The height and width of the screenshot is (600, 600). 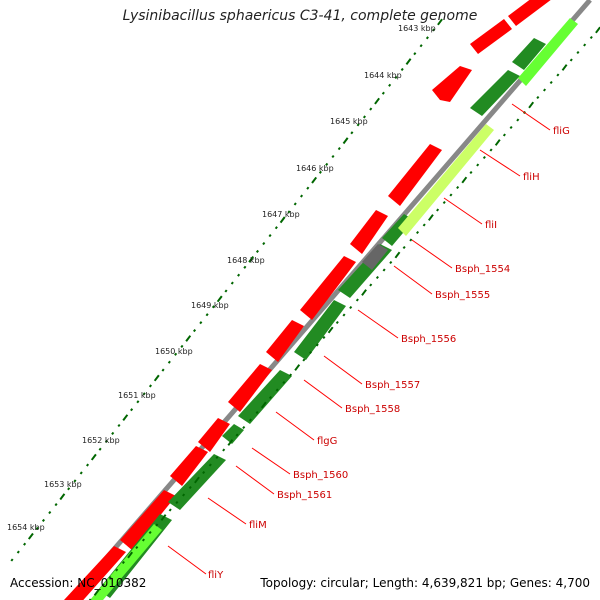 What do you see at coordinates (26, 527) in the screenshot?
I see `kbp-label: 1654 kbp` at bounding box center [26, 527].